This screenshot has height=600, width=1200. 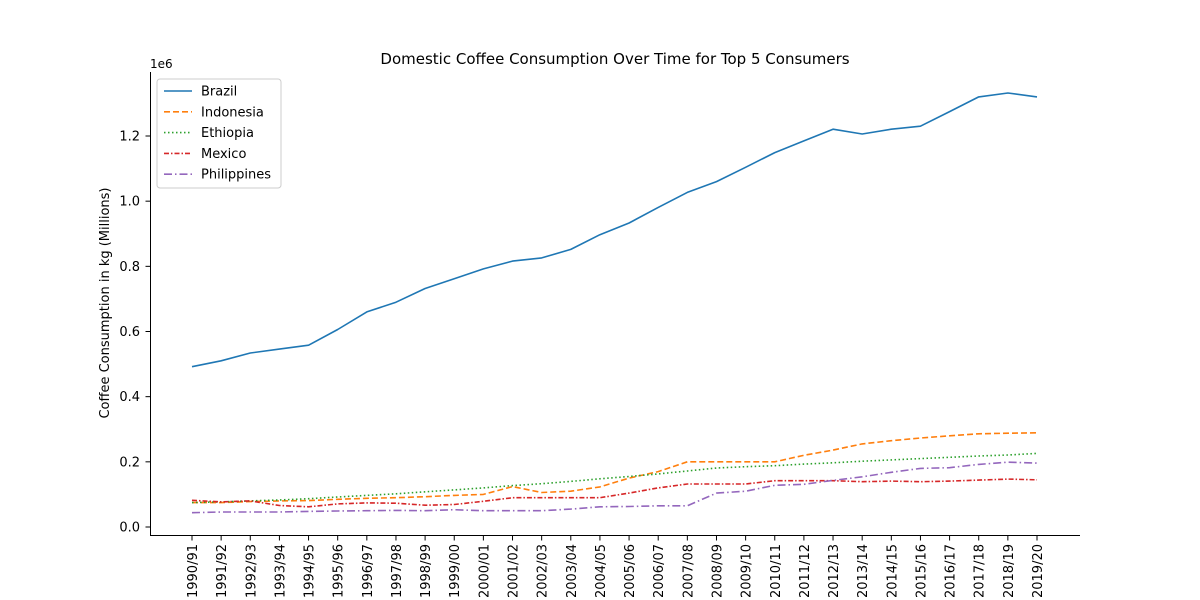 I want to click on x-tick-label: 1996/97, so click(x=368, y=571).